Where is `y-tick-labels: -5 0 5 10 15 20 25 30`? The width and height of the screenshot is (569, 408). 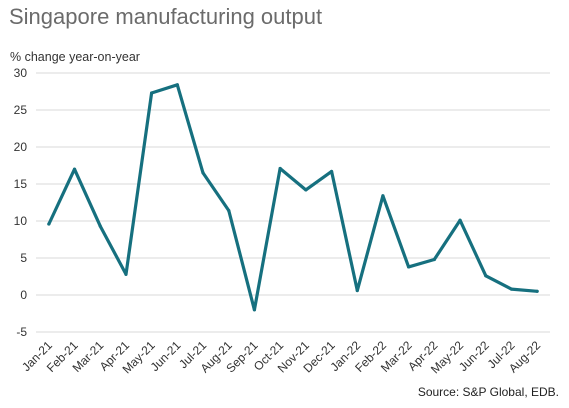
y-tick-labels: -5 0 5 10 15 20 25 30 is located at coordinates (21, 202).